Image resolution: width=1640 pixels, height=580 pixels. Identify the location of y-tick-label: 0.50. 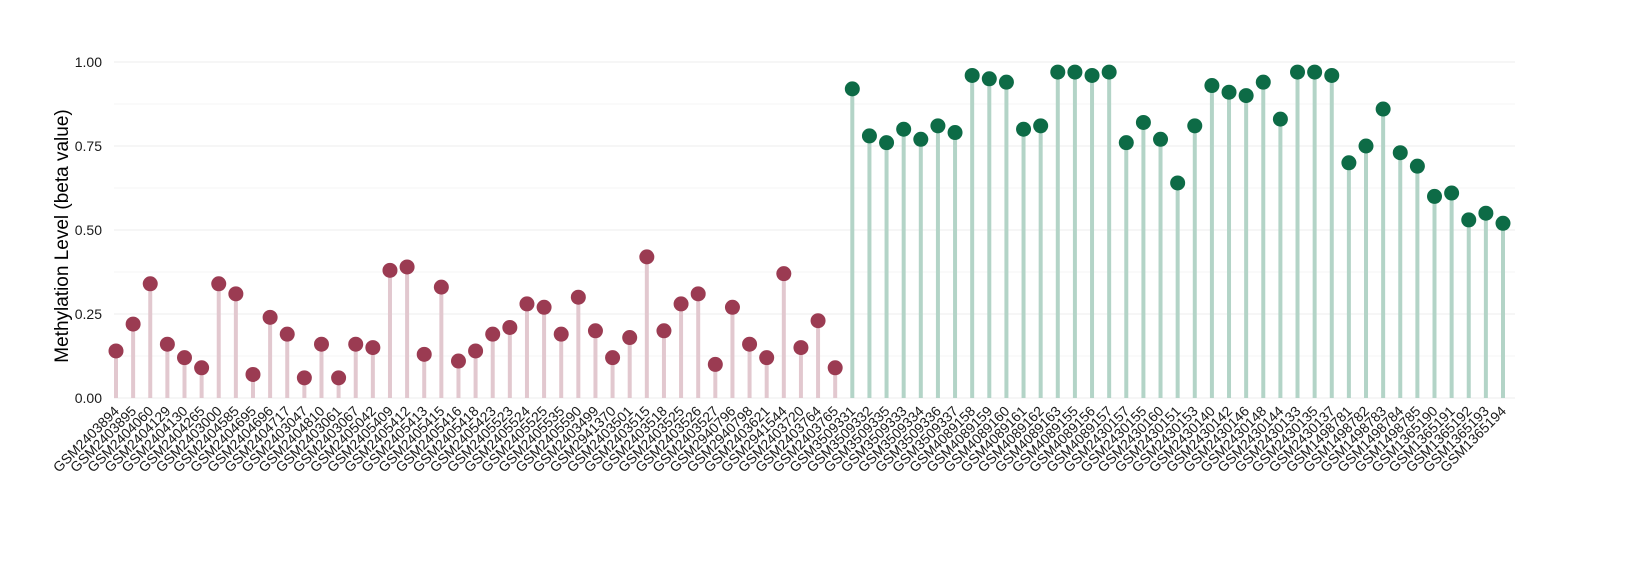
(88, 230).